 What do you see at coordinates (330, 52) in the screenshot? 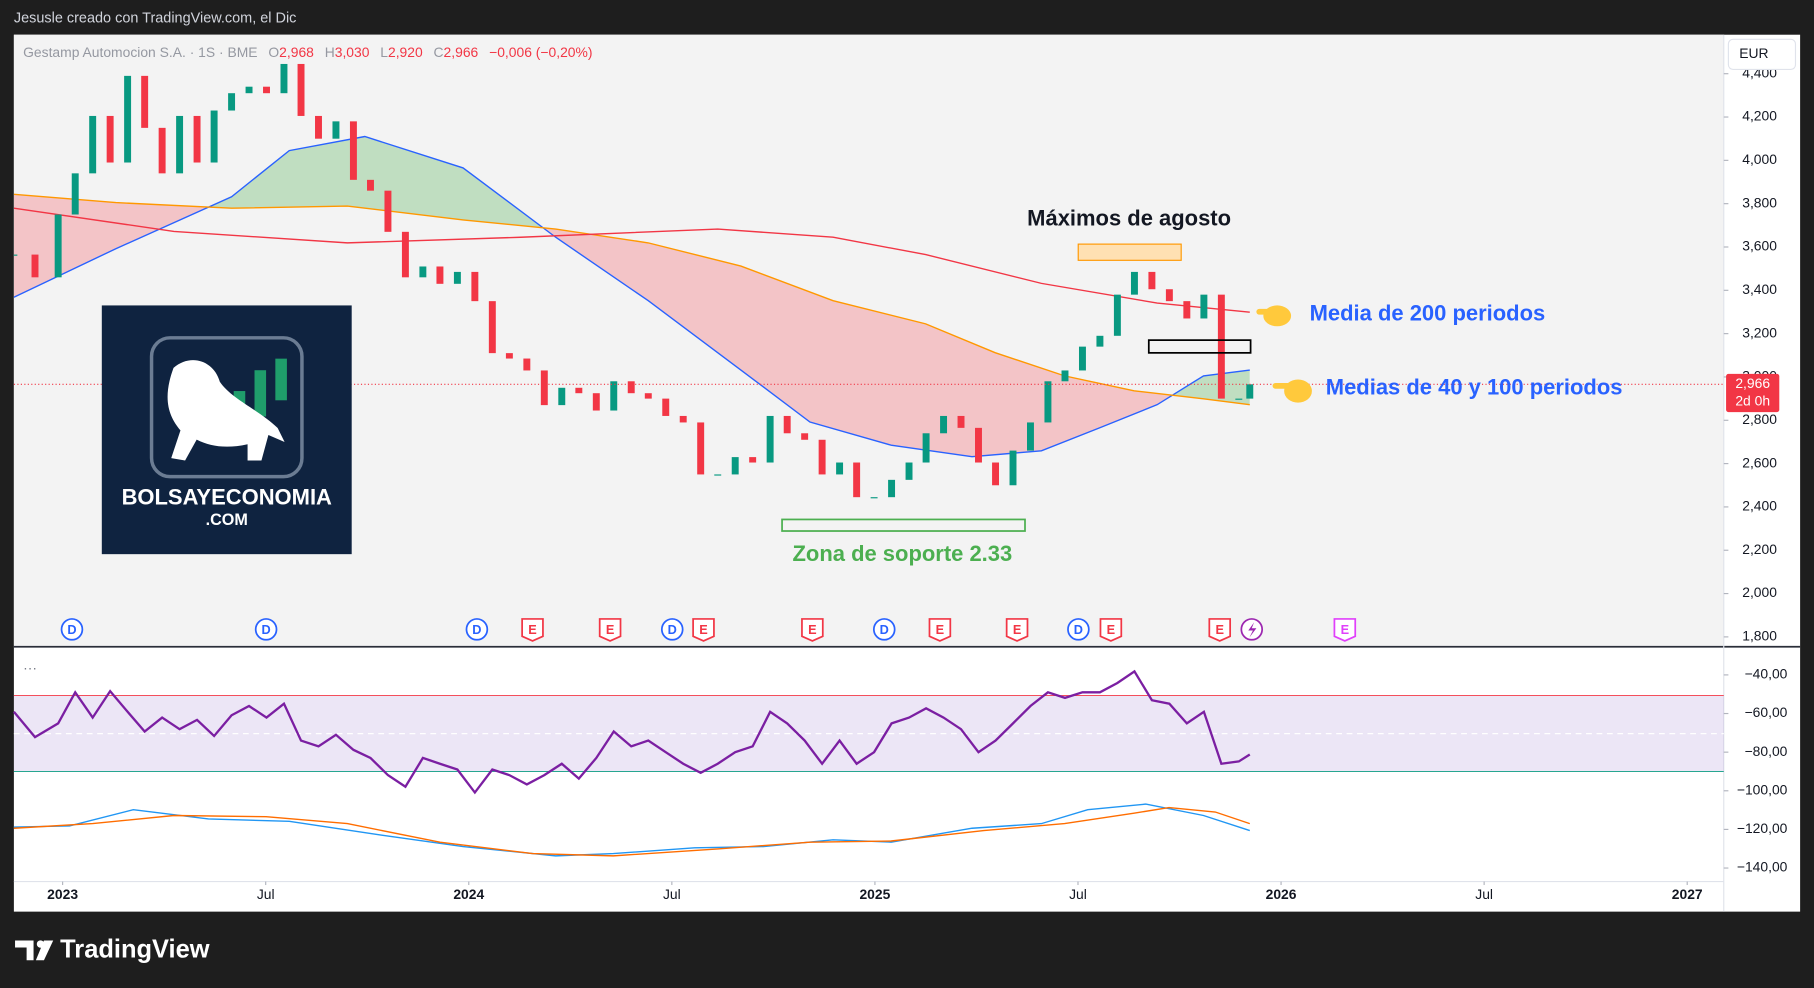
I see `h-label: H` at bounding box center [330, 52].